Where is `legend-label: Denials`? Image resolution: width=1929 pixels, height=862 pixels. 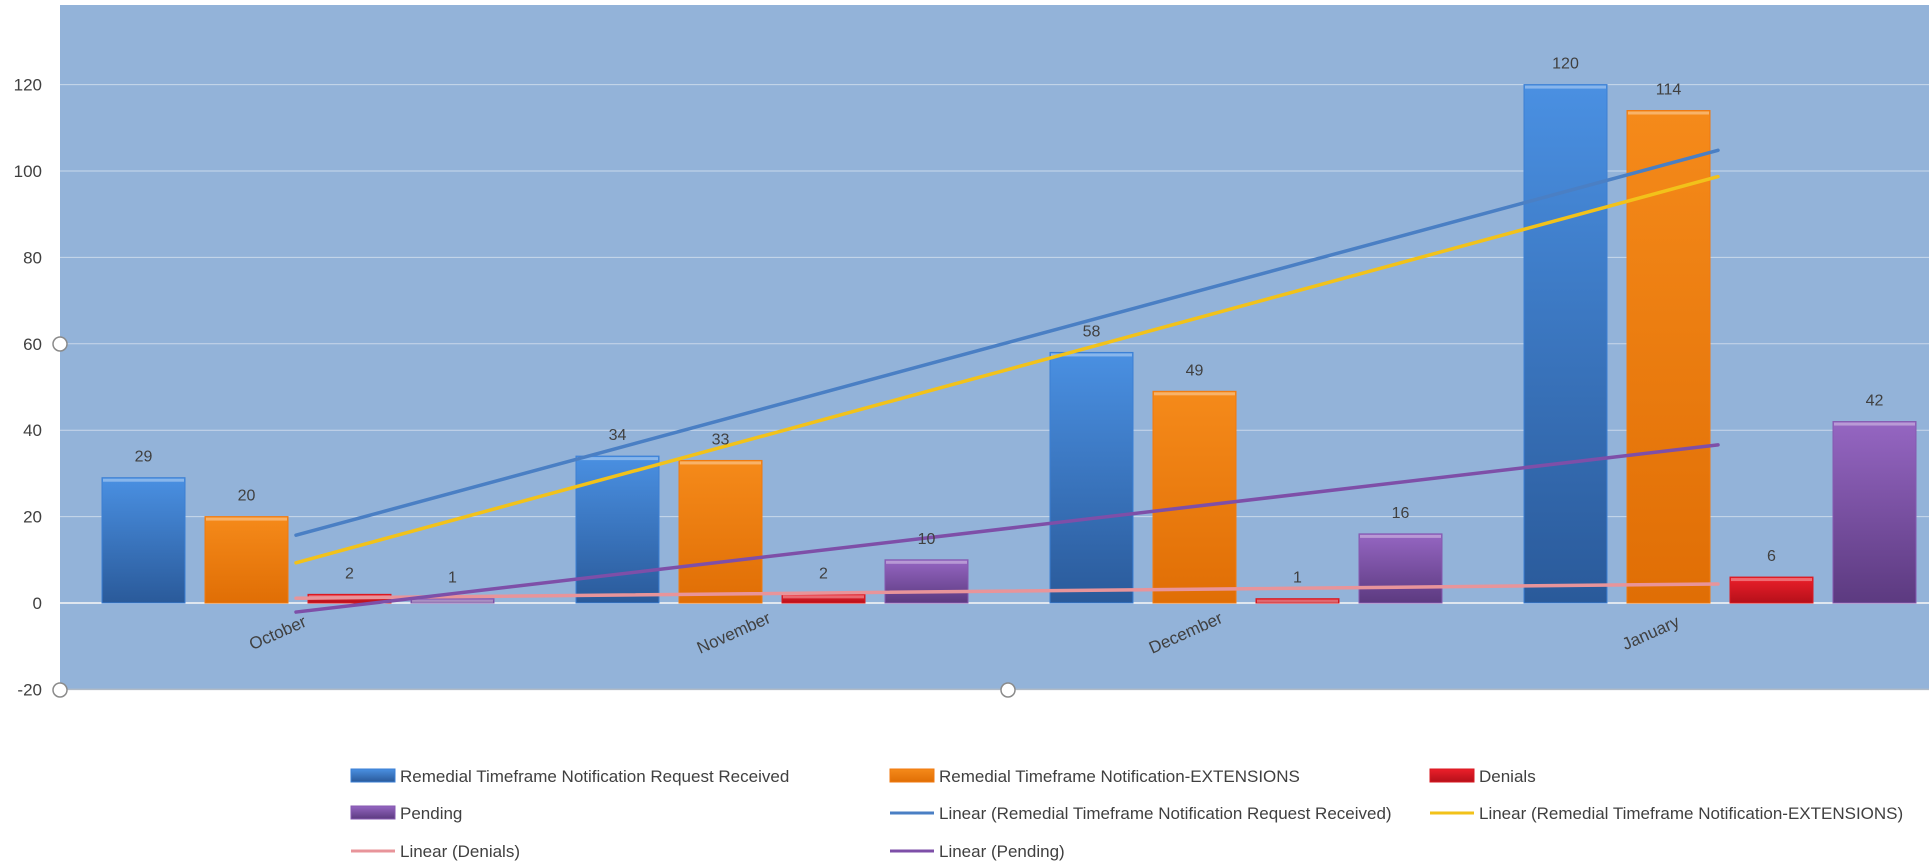
legend-label: Denials is located at coordinates (1507, 776).